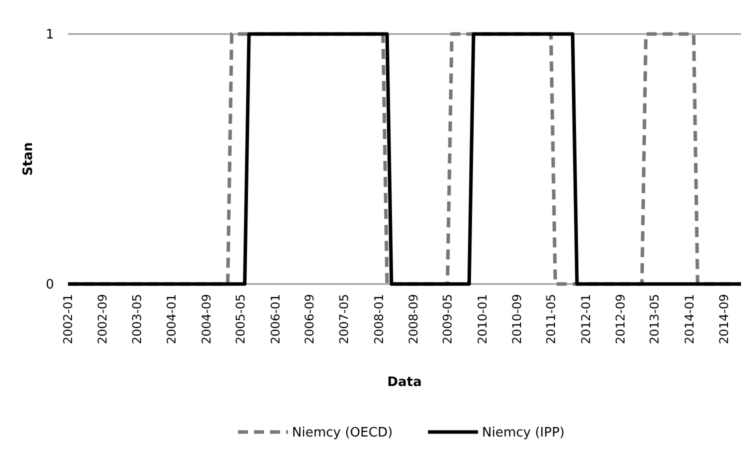 Image resolution: width=753 pixels, height=452 pixels. Describe the element at coordinates (551, 319) in the screenshot. I see `x-tick-label: 2011-05` at that location.